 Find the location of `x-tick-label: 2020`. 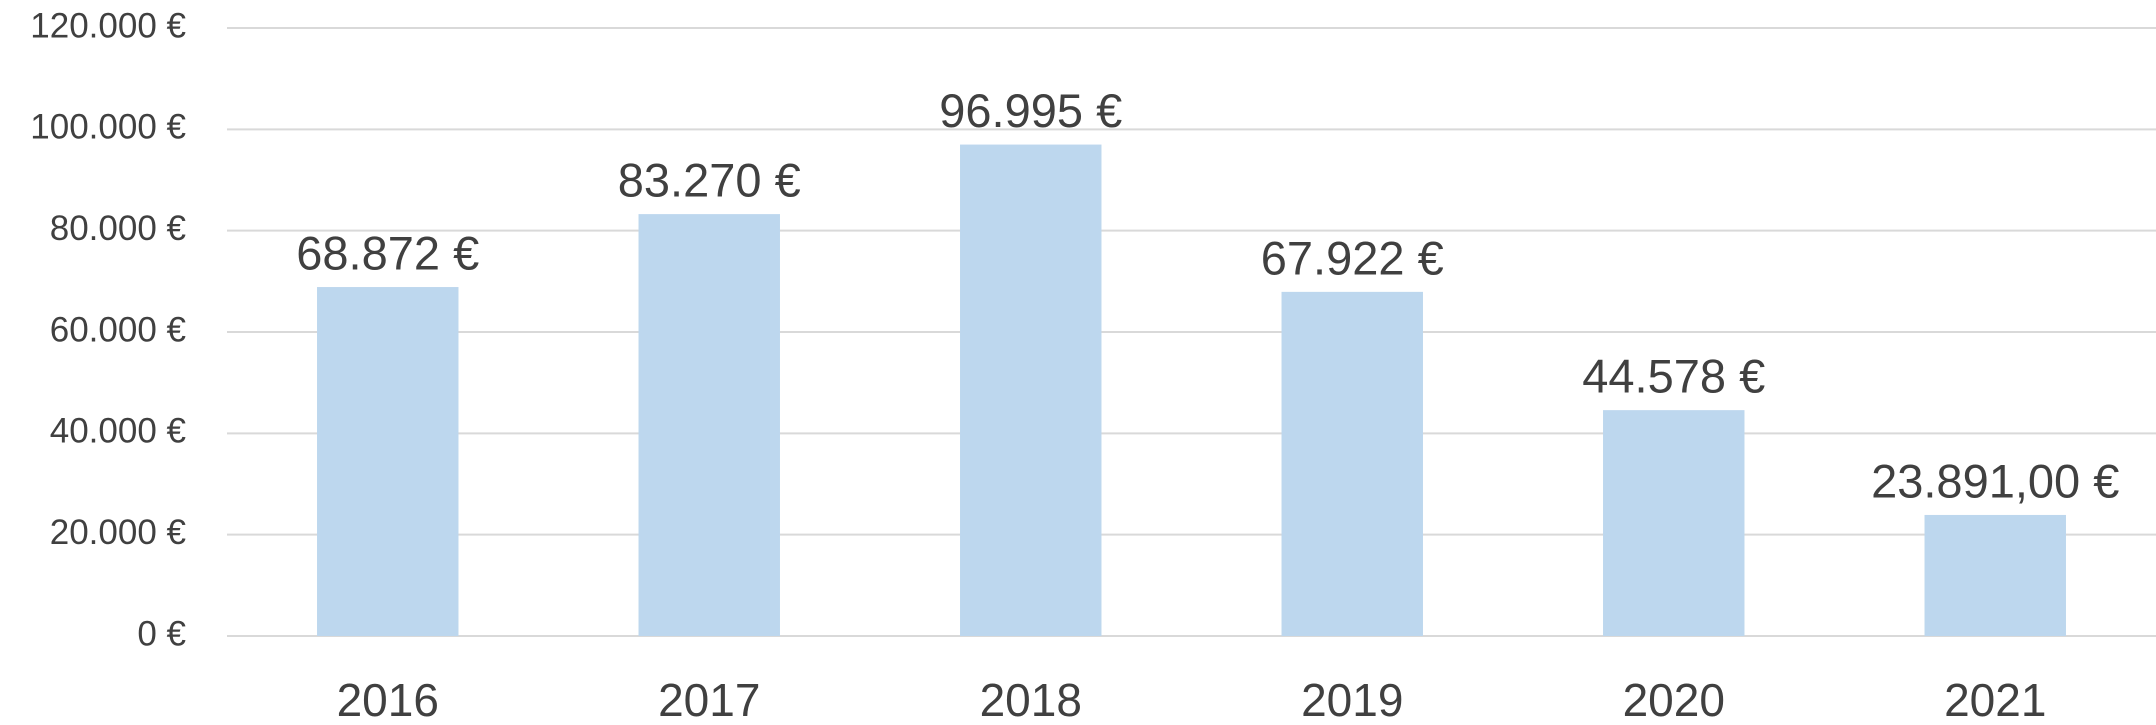

x-tick-label: 2020 is located at coordinates (1674, 699).